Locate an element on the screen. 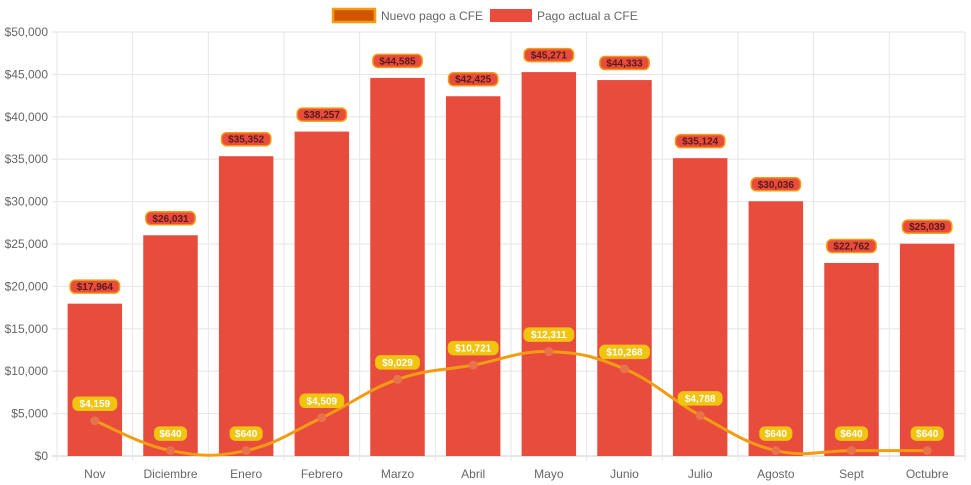 This screenshot has height=485, width=971. bar-data-label: $44,333 is located at coordinates (624, 63).